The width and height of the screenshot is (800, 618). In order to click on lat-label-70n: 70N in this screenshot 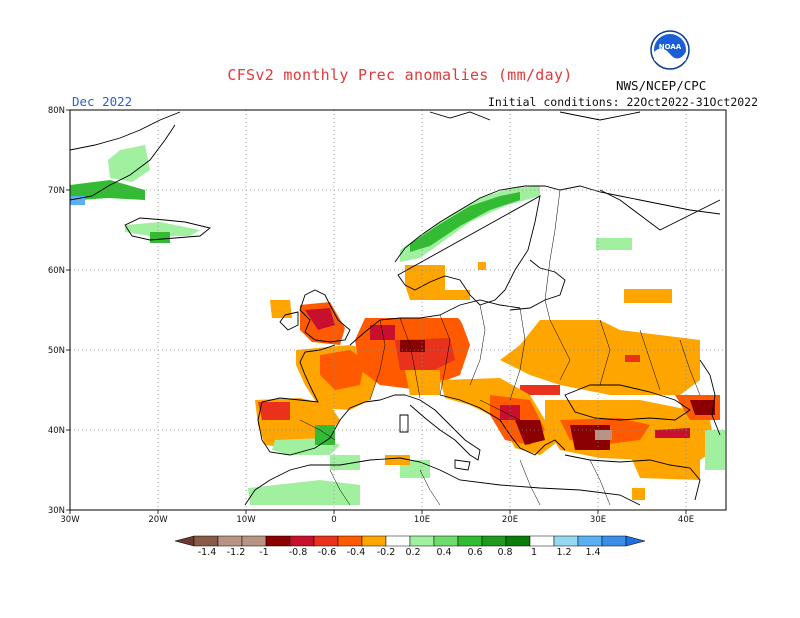, I will do `click(56, 191)`.